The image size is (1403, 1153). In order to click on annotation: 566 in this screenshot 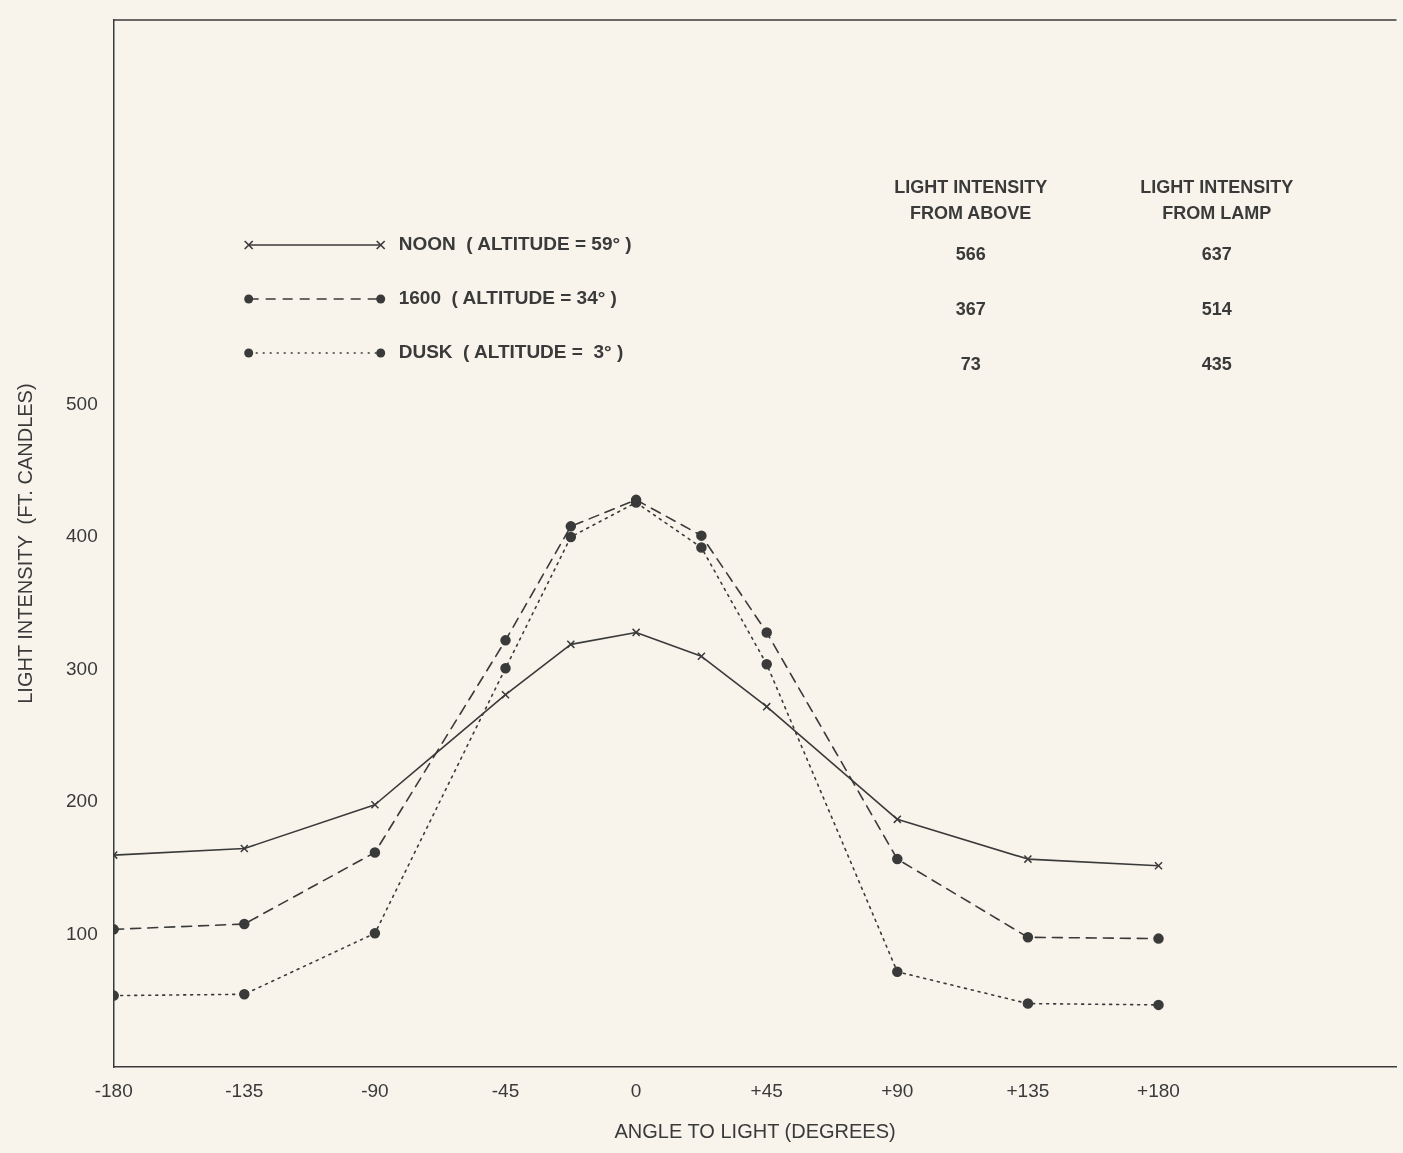, I will do `click(970, 253)`.